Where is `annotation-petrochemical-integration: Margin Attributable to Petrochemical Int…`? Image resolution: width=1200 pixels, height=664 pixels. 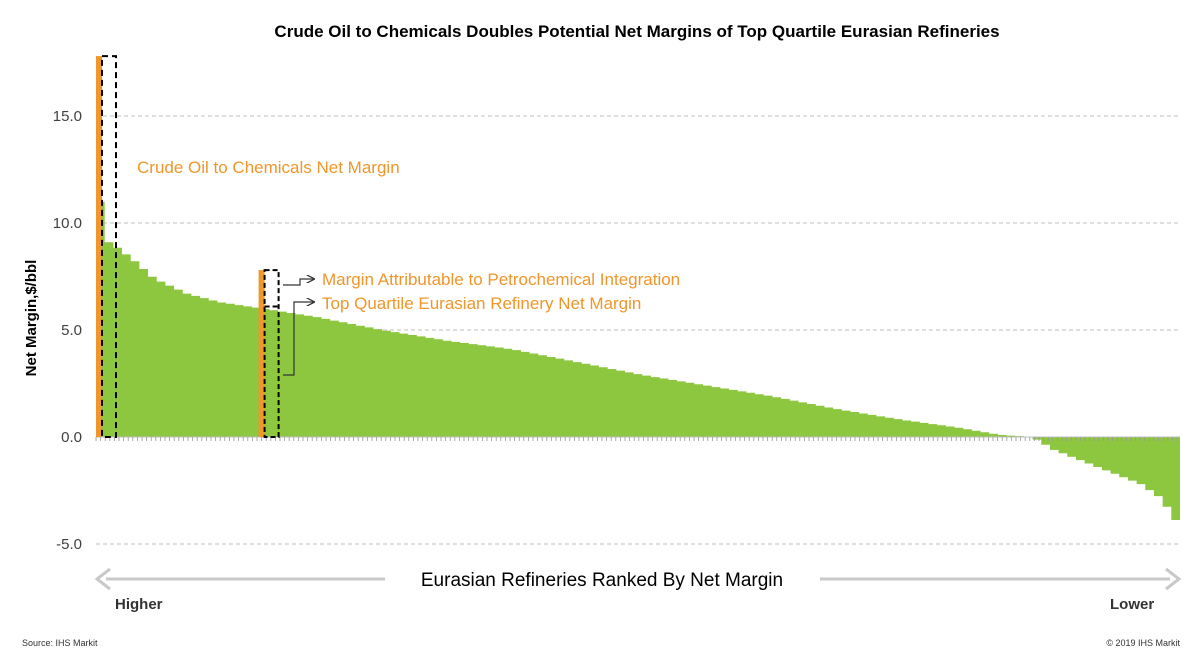 annotation-petrochemical-integration: Margin Attributable to Petrochemical Int… is located at coordinates (501, 279).